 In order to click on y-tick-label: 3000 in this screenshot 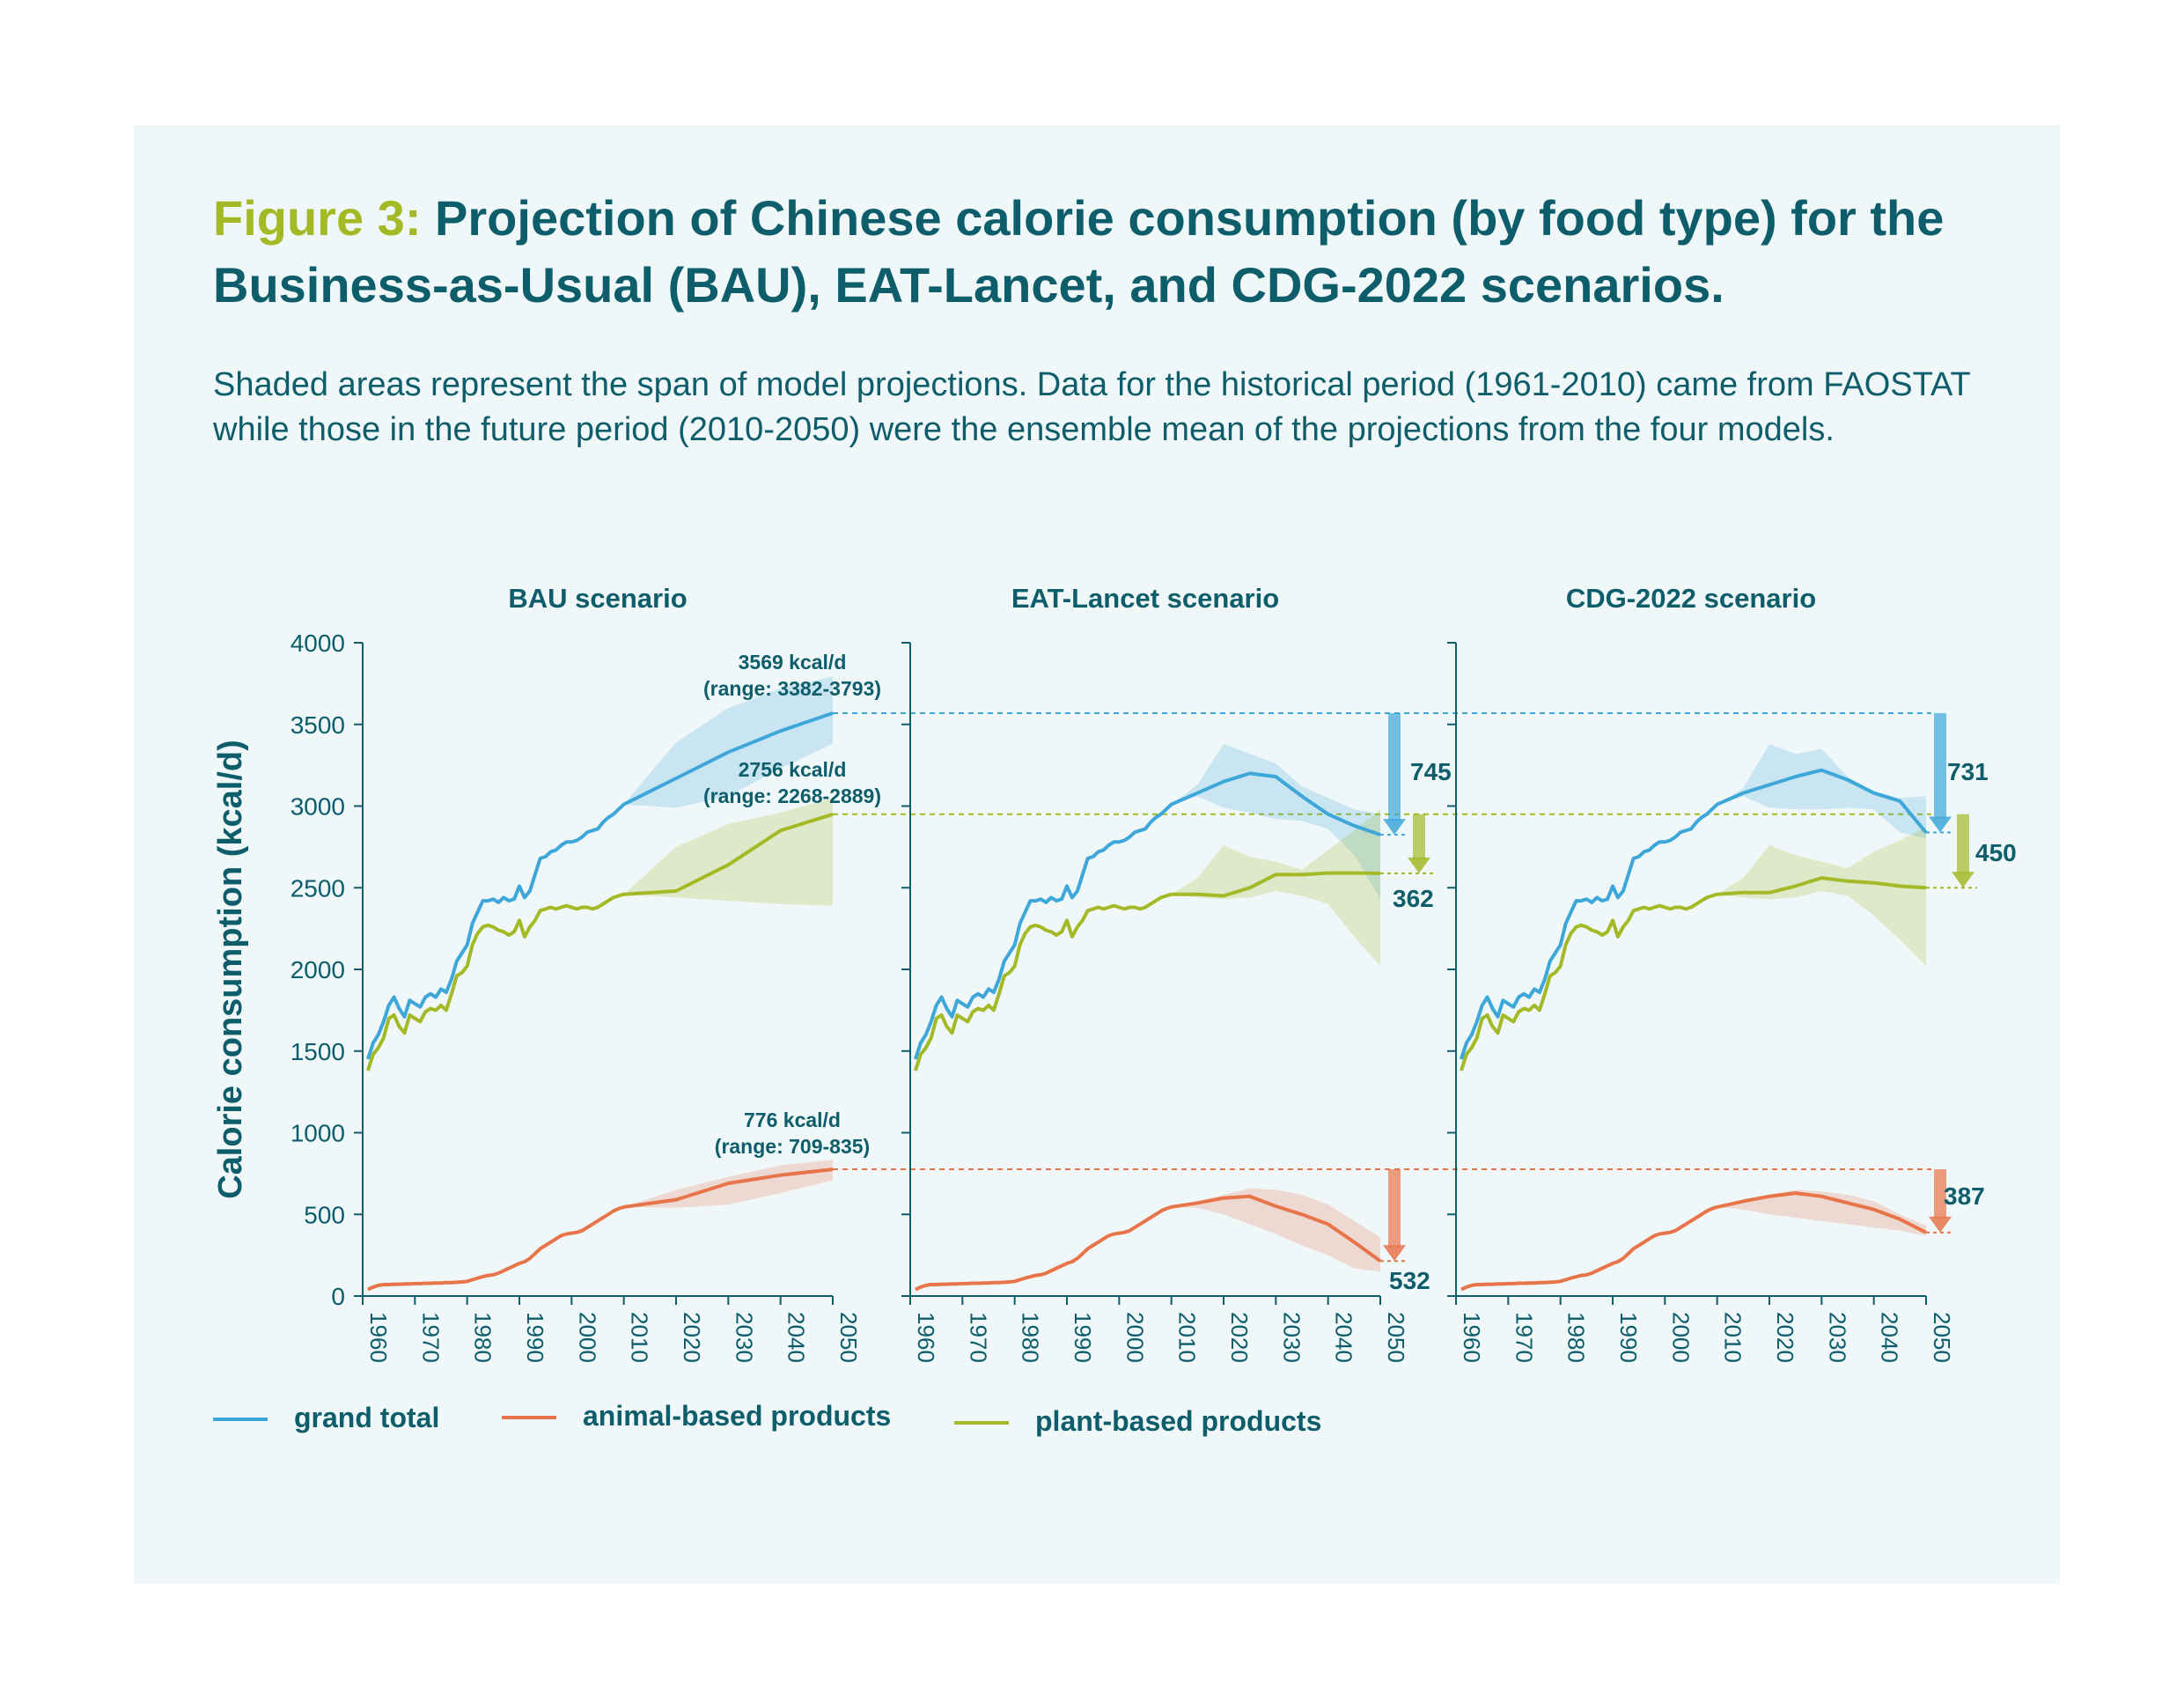, I will do `click(317, 807)`.